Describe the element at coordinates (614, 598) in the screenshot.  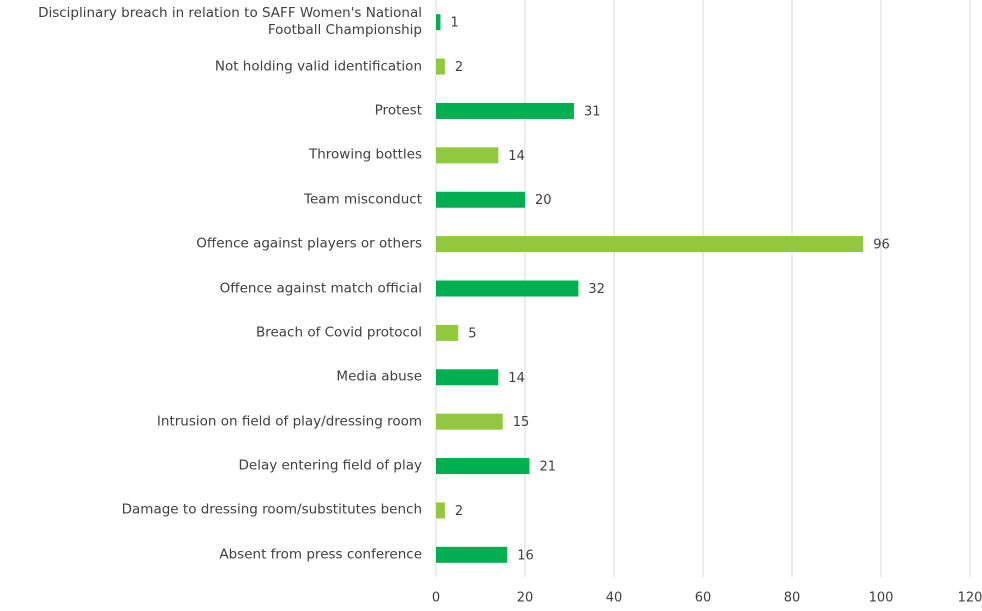
I see `x-tick-label: 40` at that location.